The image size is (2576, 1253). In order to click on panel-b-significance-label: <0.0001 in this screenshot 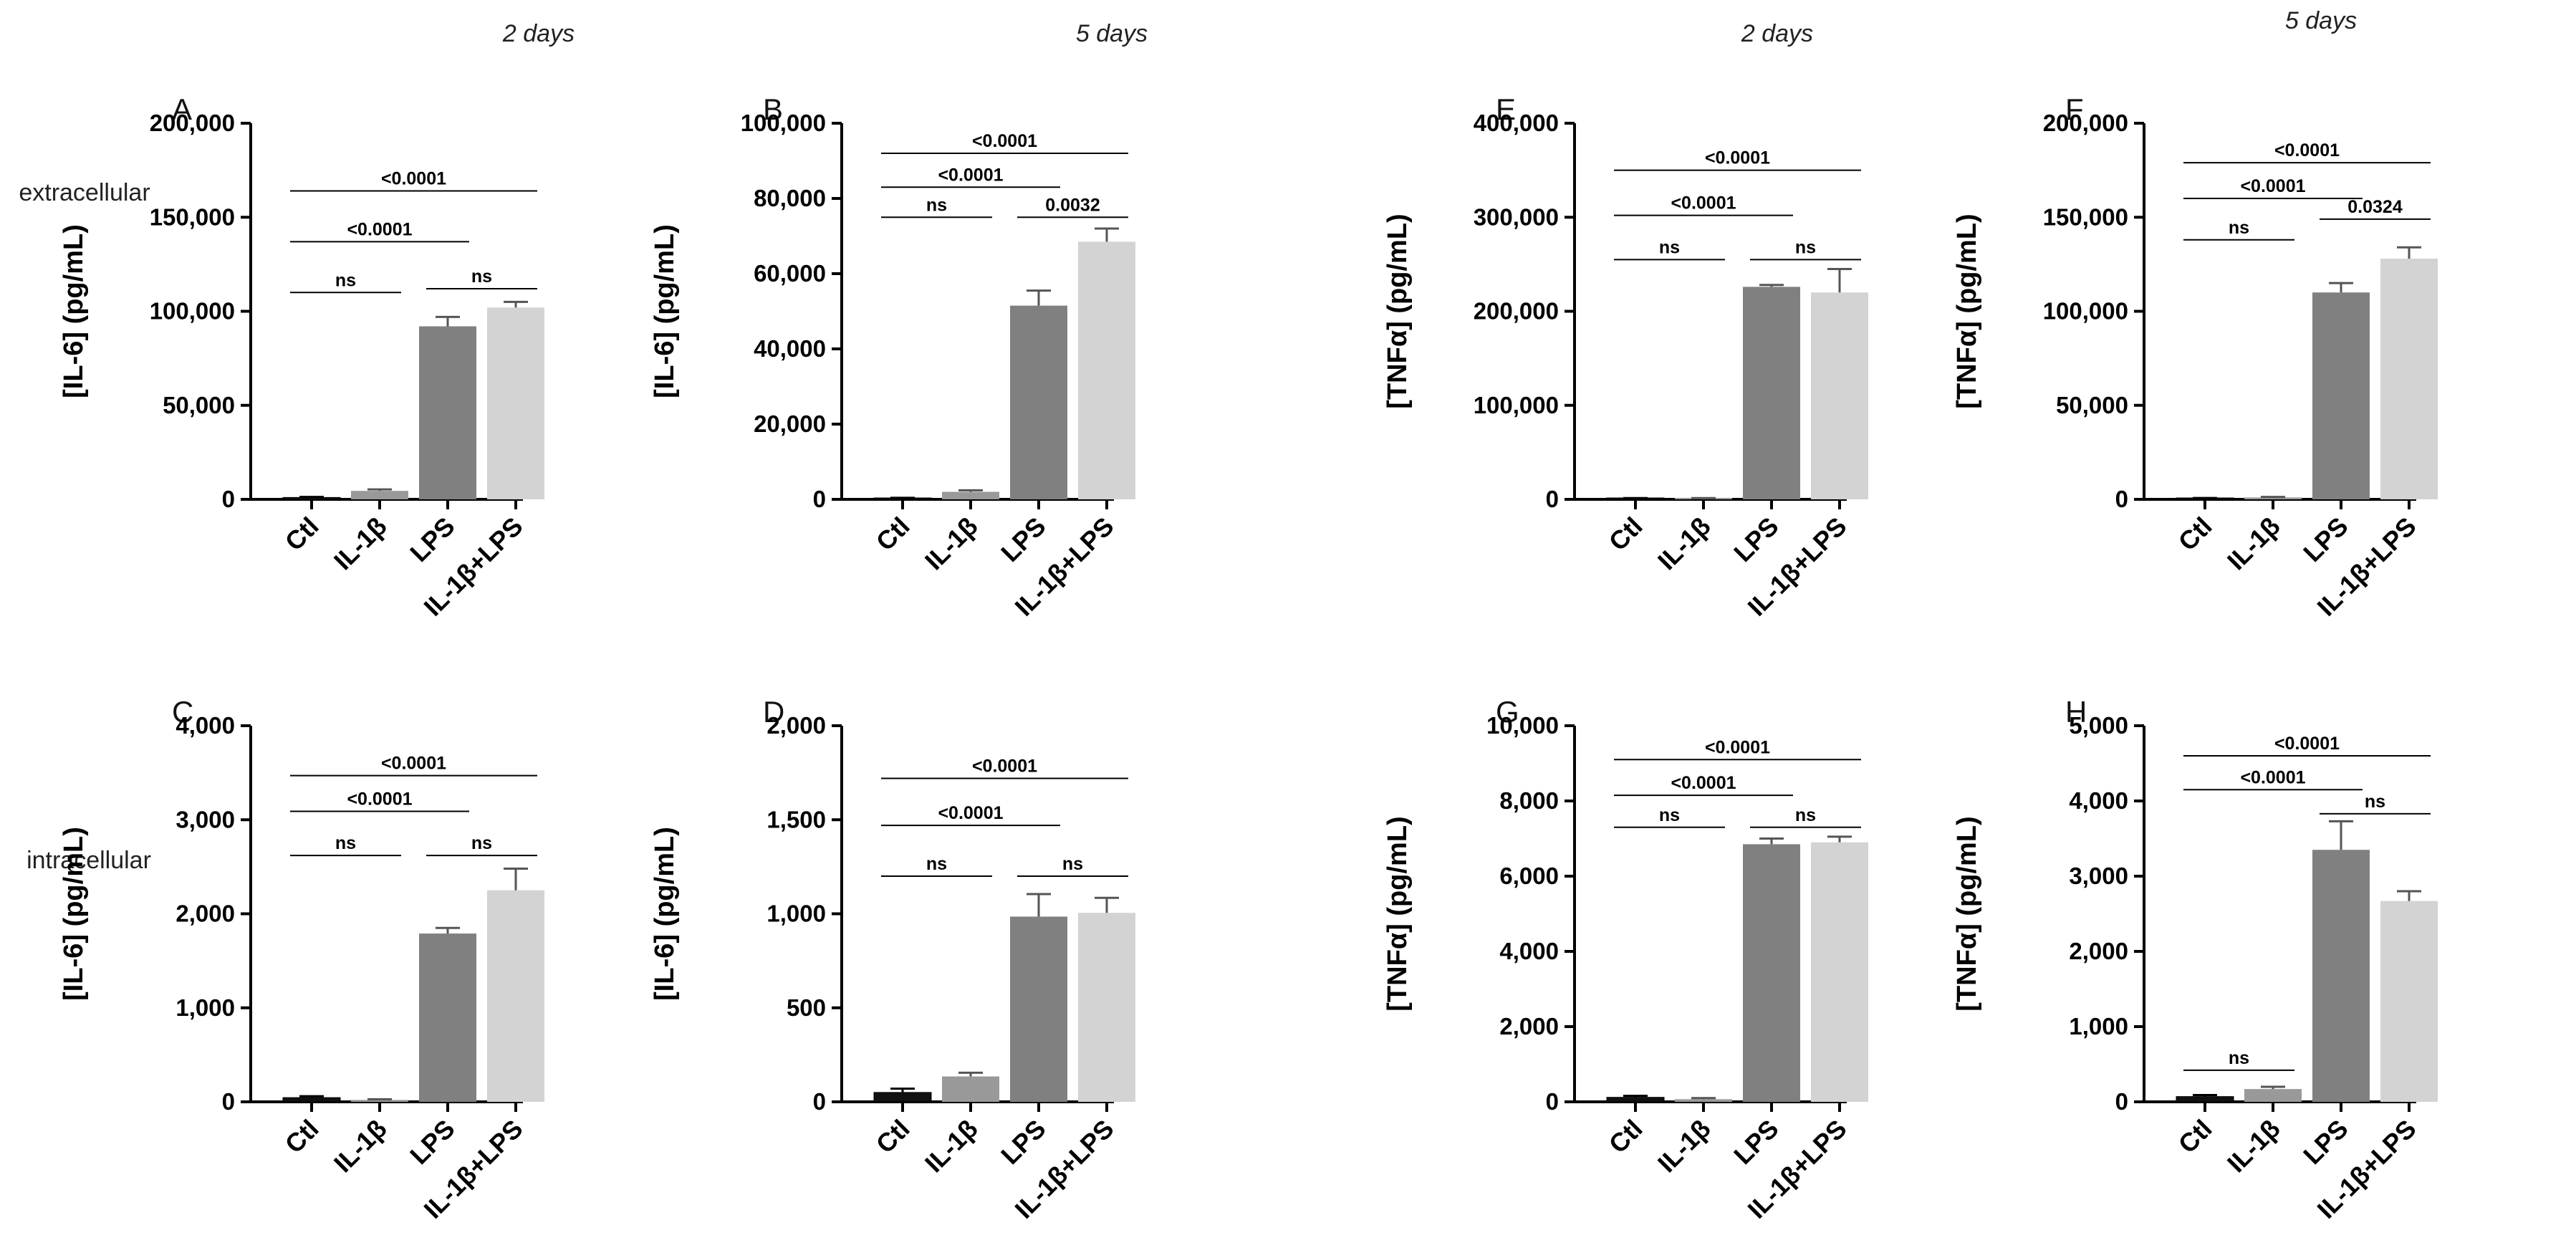, I will do `click(1005, 141)`.